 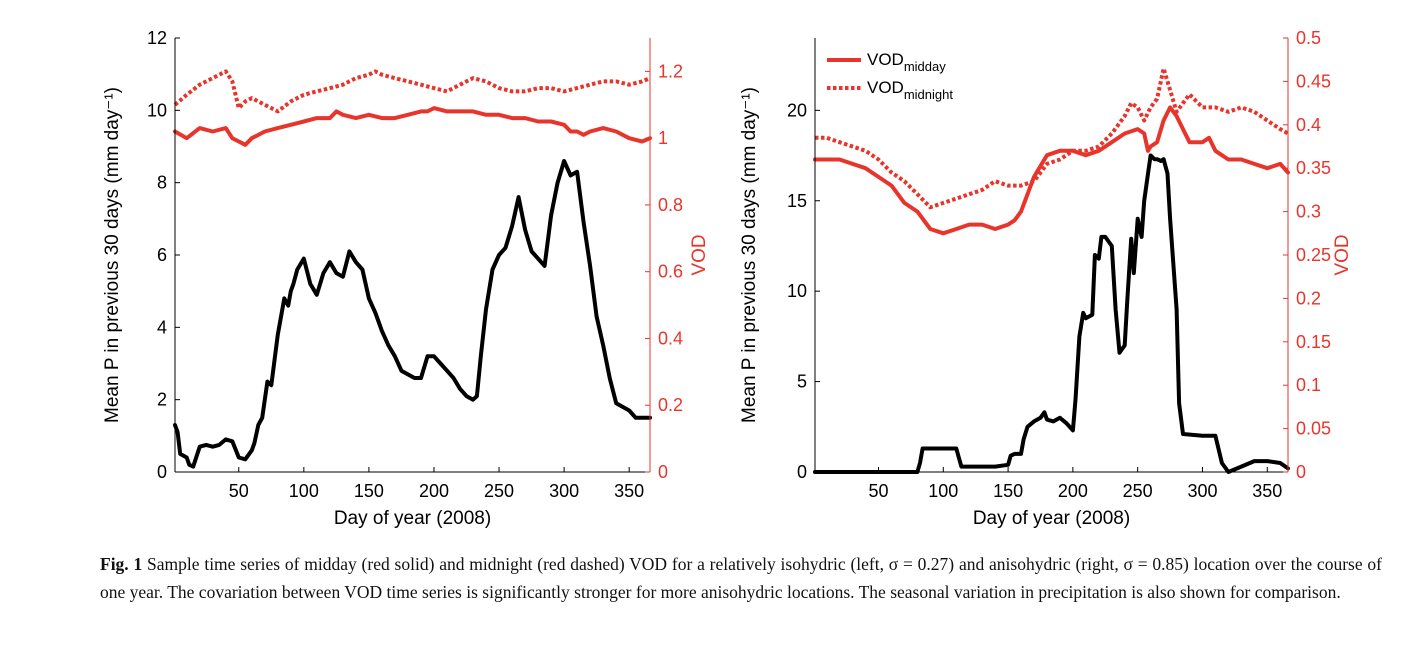 I want to click on y-left-tick-label: 15, so click(x=797, y=201).